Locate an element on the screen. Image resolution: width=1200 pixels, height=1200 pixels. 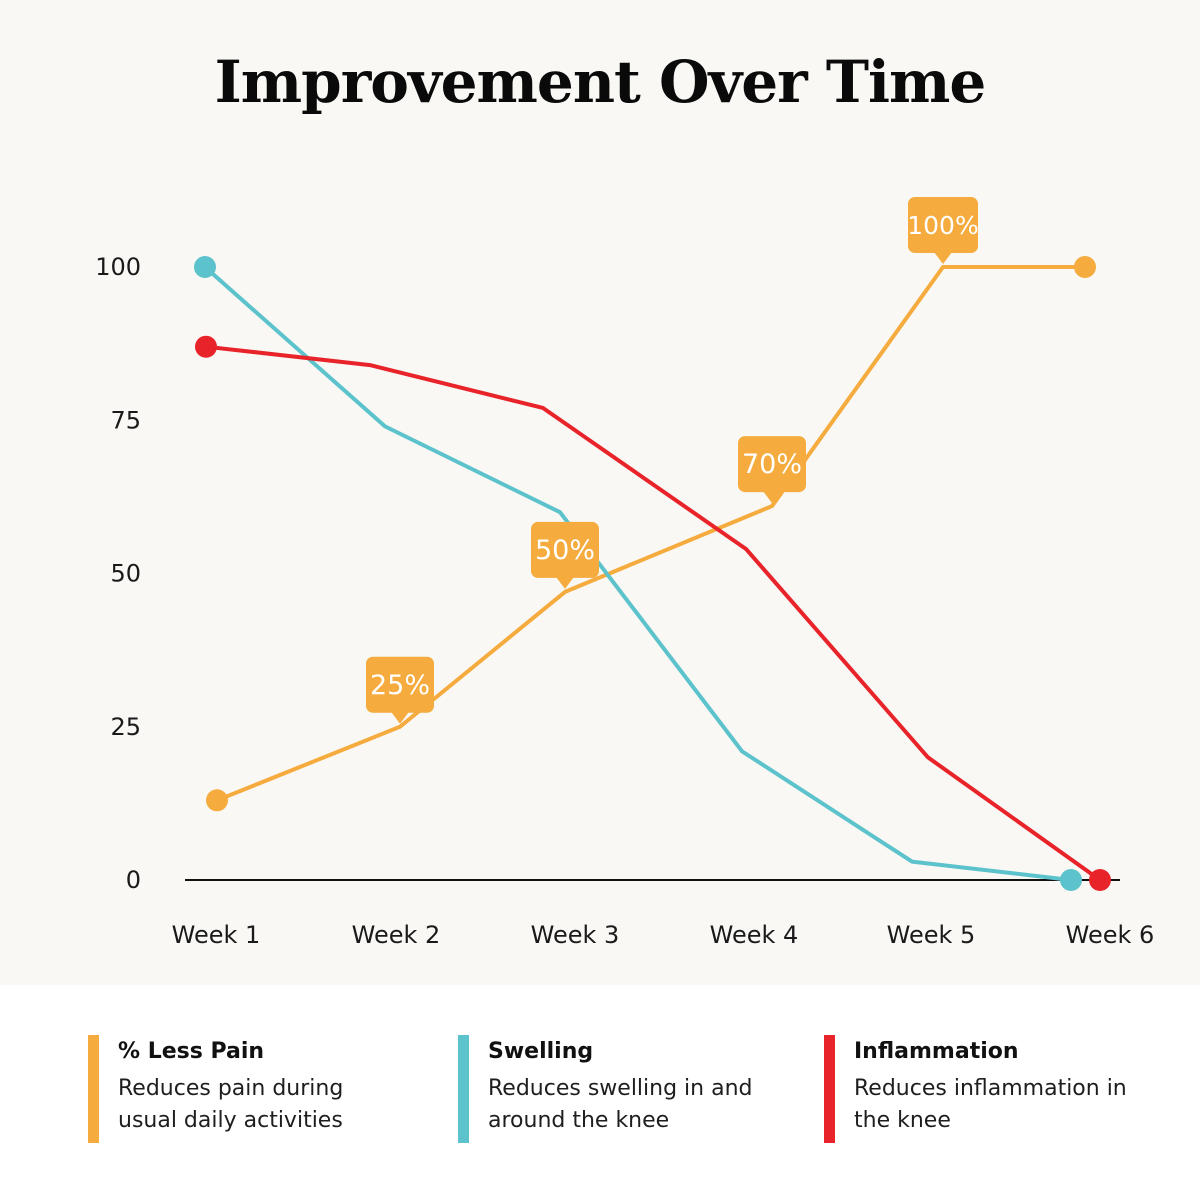
x-tick-label: Week 2 is located at coordinates (396, 935).